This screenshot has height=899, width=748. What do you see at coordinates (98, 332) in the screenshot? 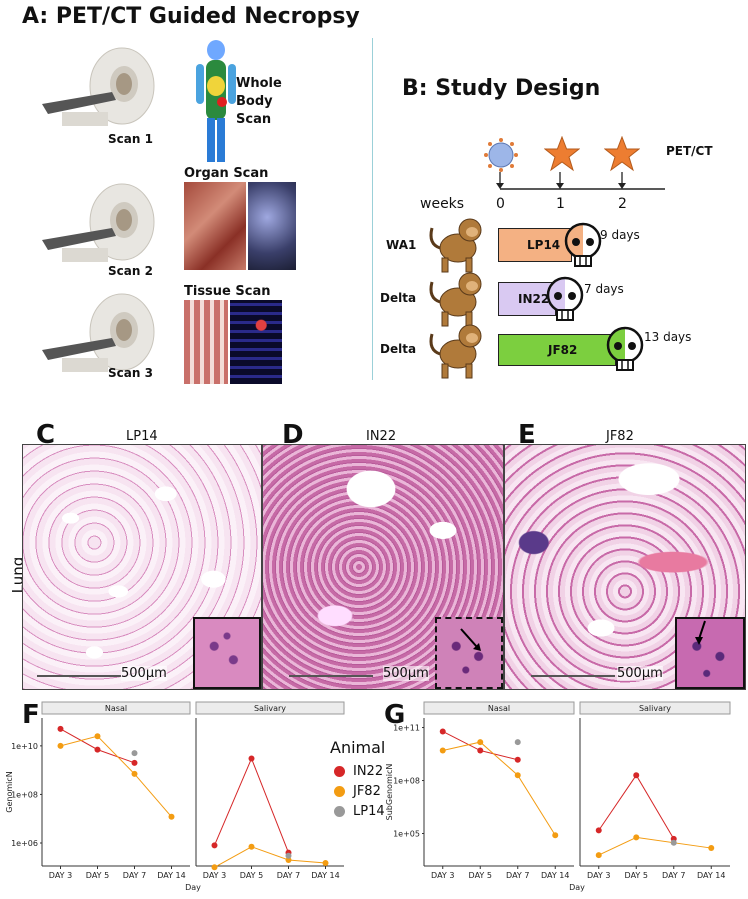
I see `pet-ct-scanner-3-icon` at bounding box center [98, 332].